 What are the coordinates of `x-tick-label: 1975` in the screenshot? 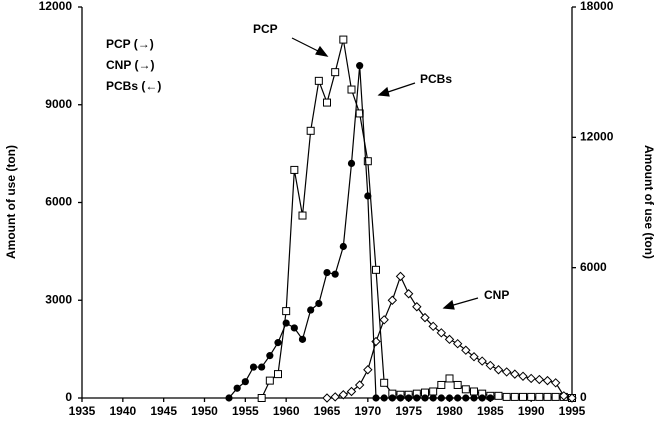 It's located at (408, 411).